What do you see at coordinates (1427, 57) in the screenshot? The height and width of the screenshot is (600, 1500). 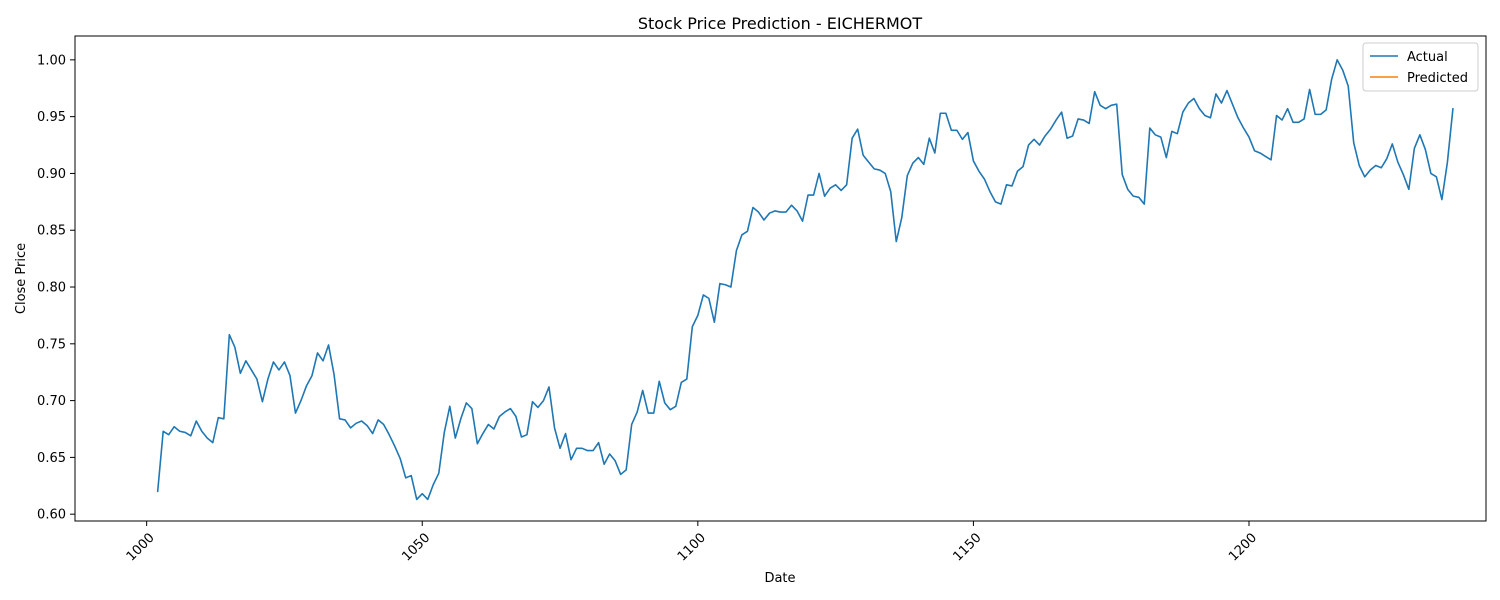 I see `legend-actual-label: Actual` at bounding box center [1427, 57].